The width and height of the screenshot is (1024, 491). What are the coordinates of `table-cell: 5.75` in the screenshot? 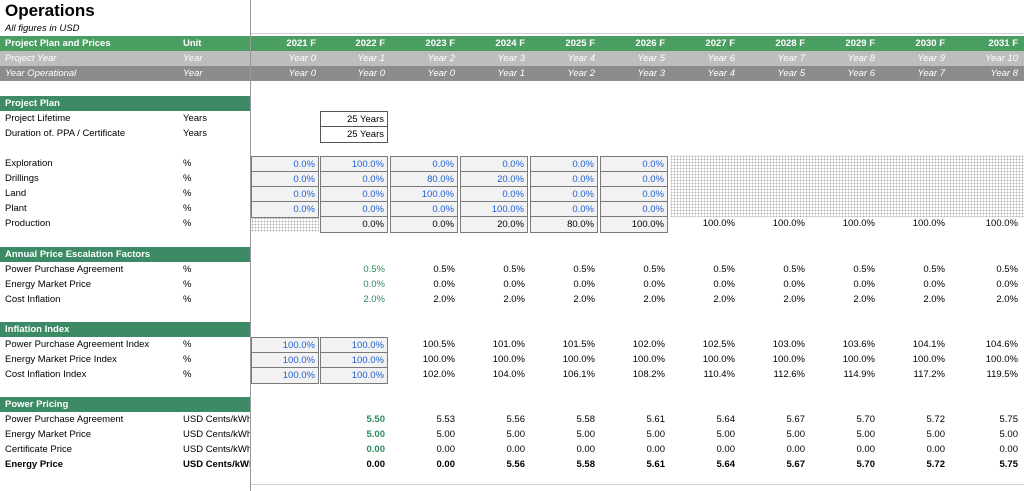 It's located at (1009, 419).